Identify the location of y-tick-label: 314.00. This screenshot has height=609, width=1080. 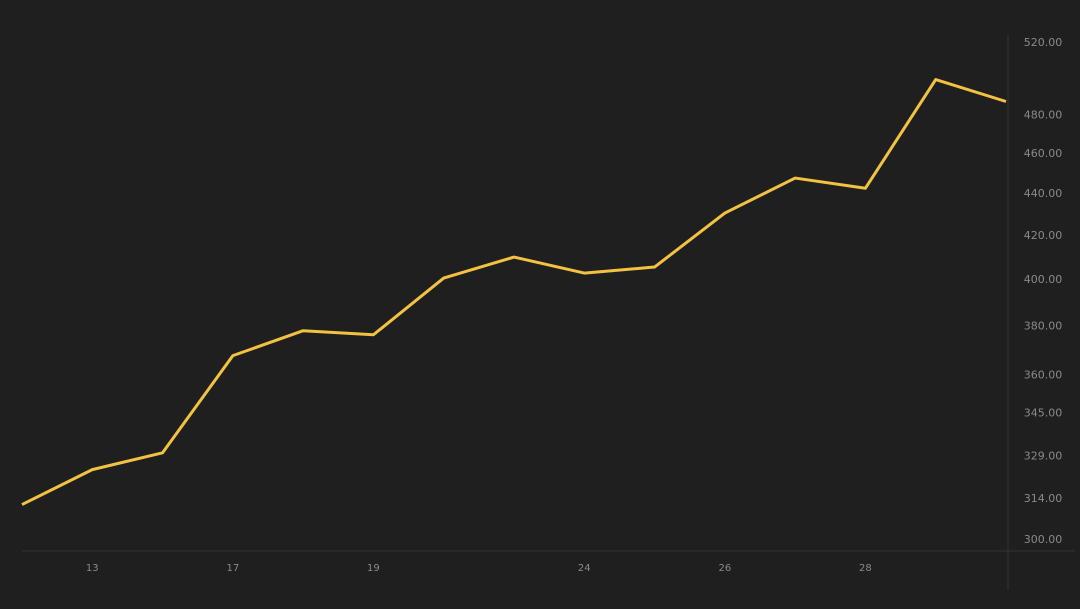
(1043, 498).